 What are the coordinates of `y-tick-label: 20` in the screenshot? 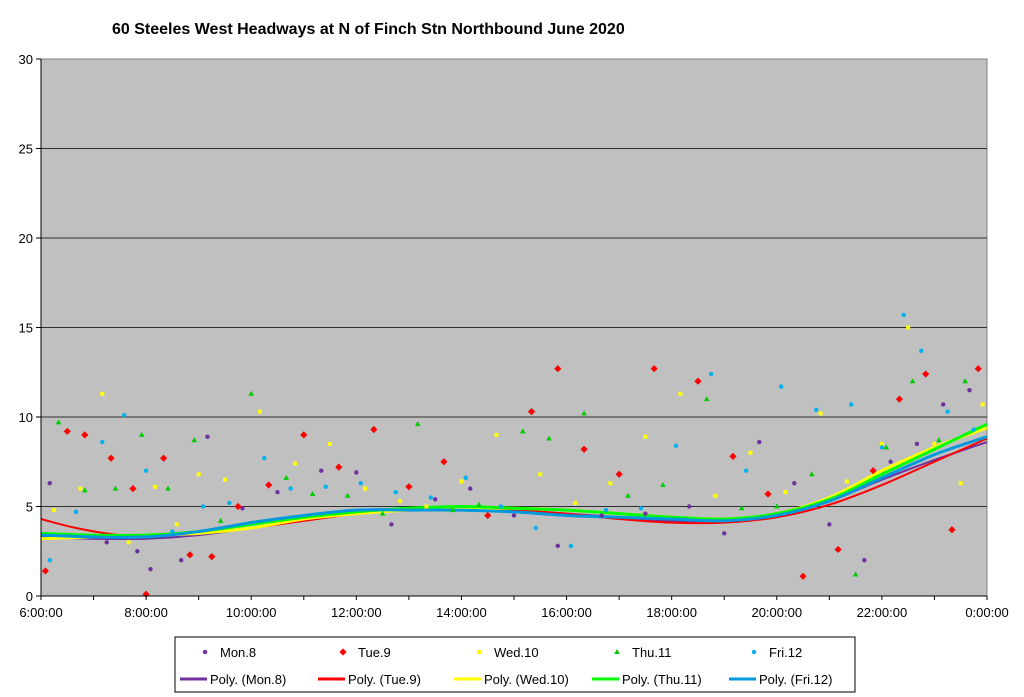 It's located at (26, 238).